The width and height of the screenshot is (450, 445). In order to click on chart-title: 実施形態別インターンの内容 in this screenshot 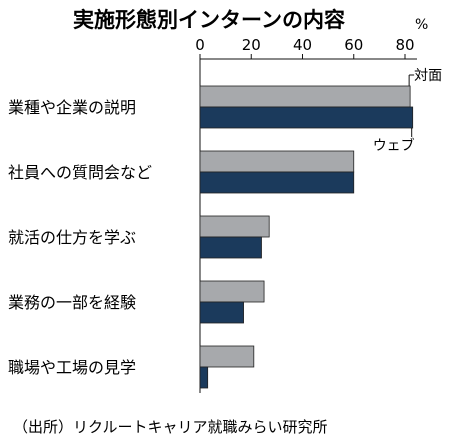, I will do `click(209, 20)`.